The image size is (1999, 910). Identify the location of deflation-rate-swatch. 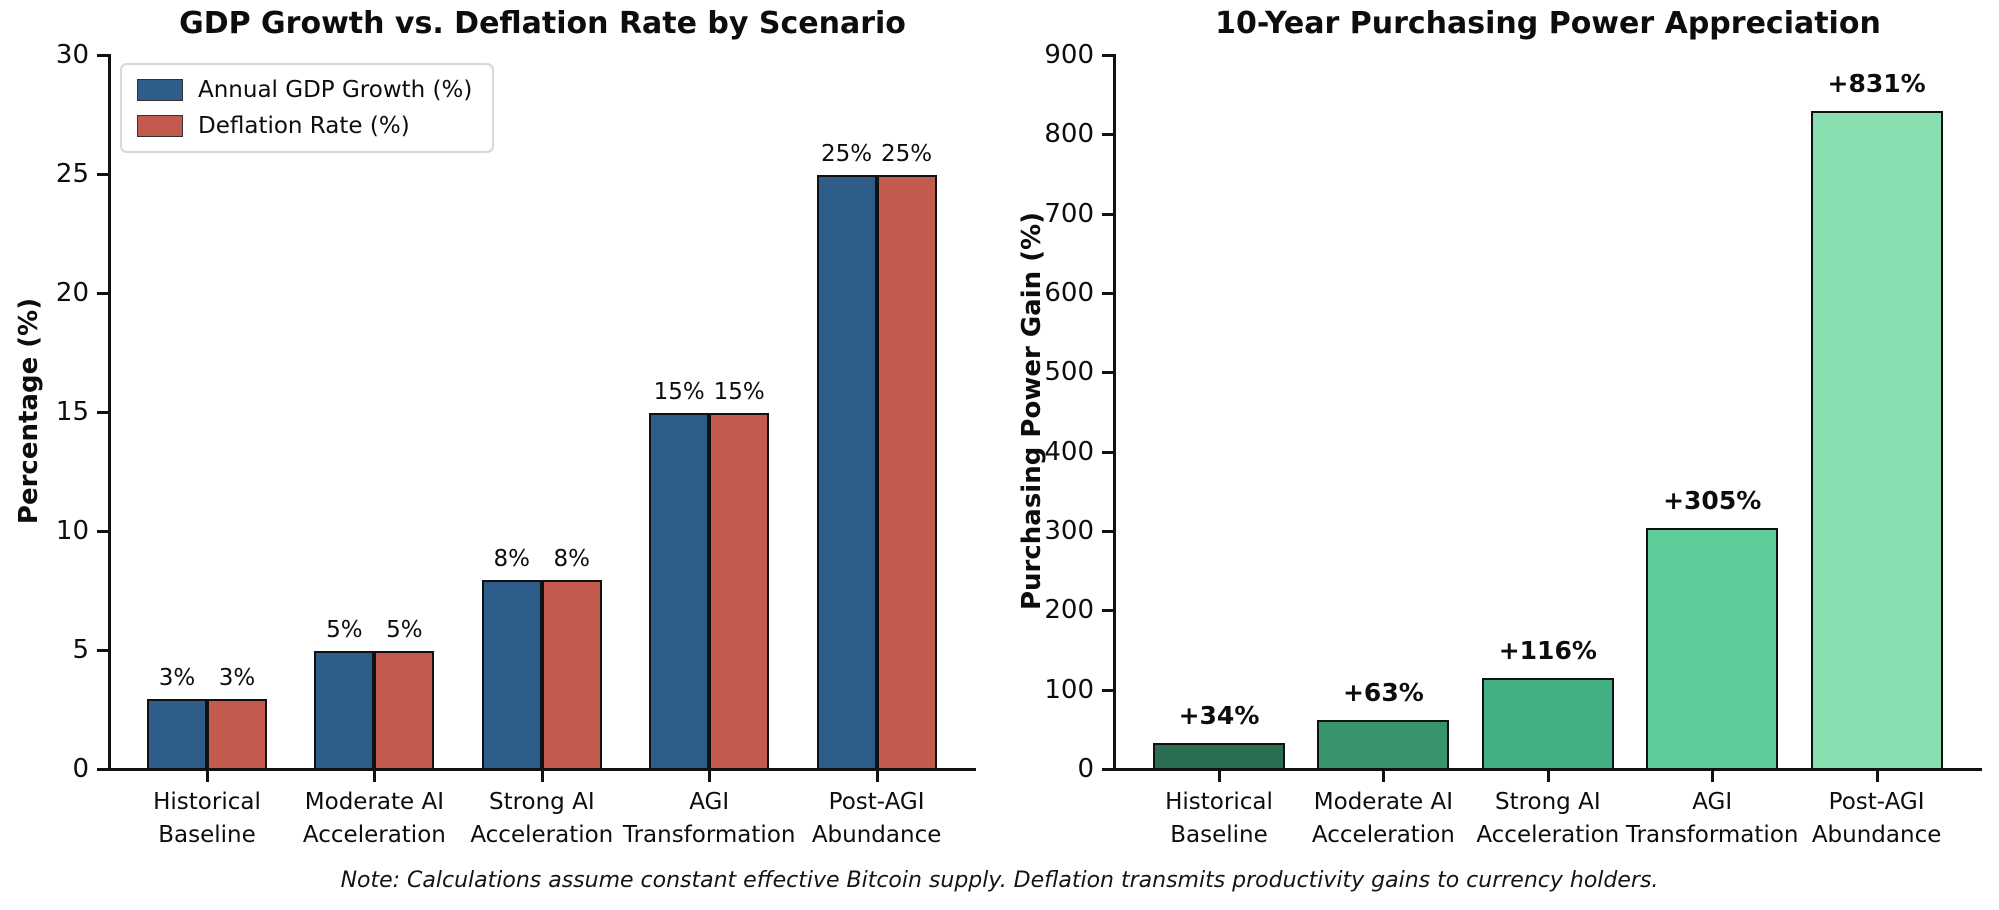
(160, 126).